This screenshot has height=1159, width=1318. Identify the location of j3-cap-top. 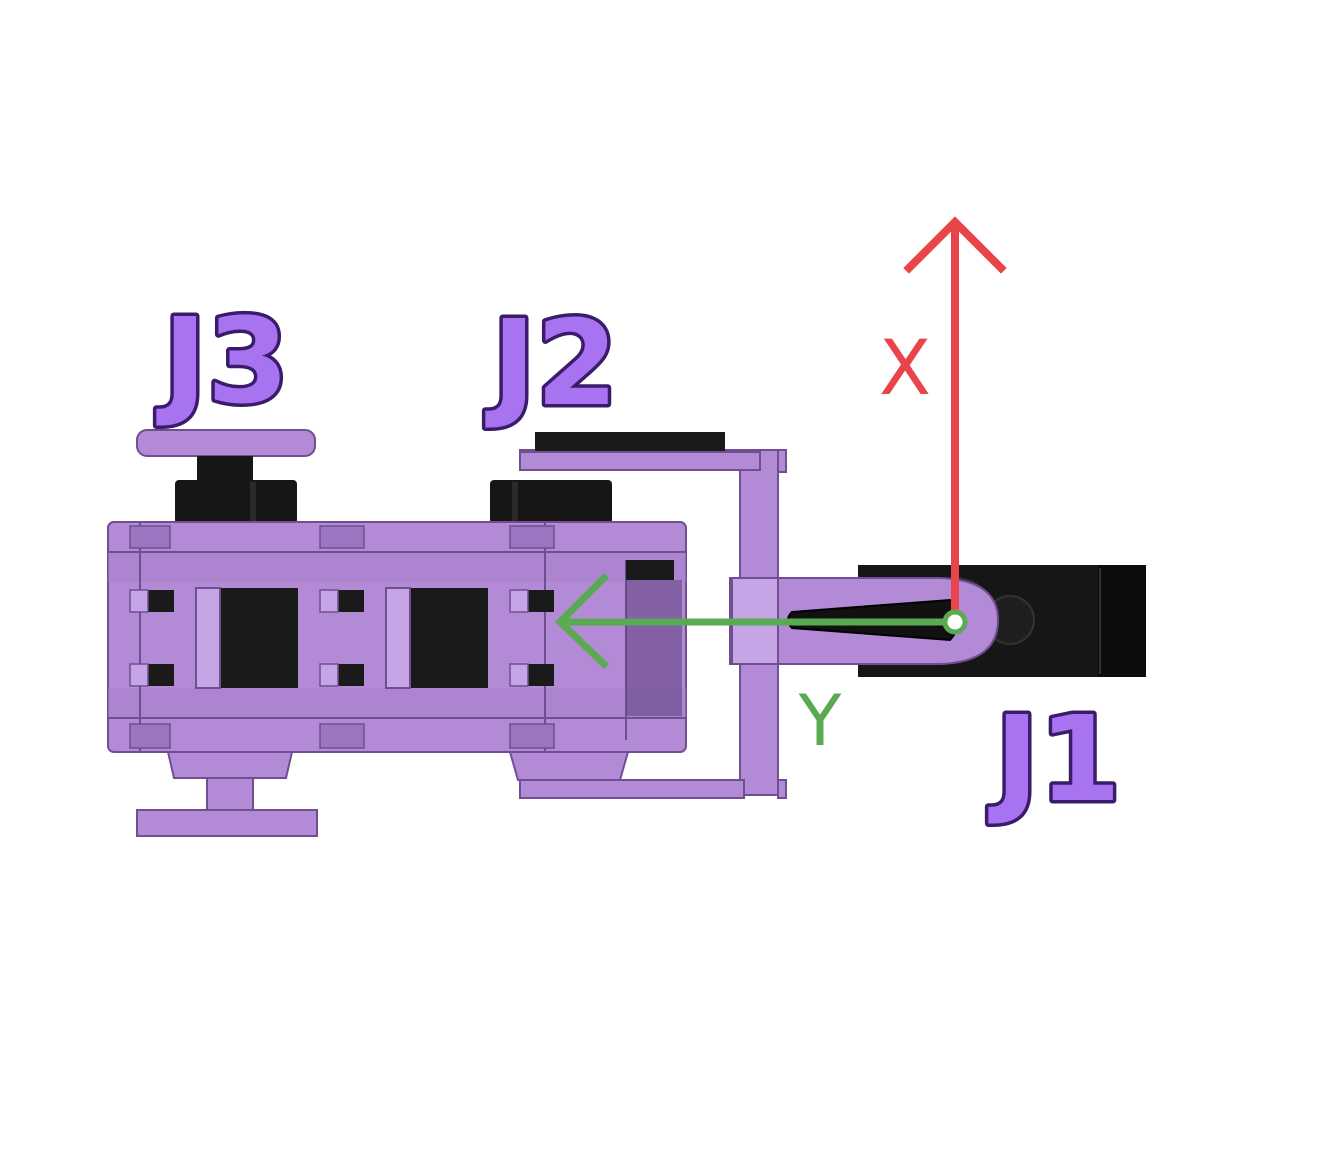
(226, 454).